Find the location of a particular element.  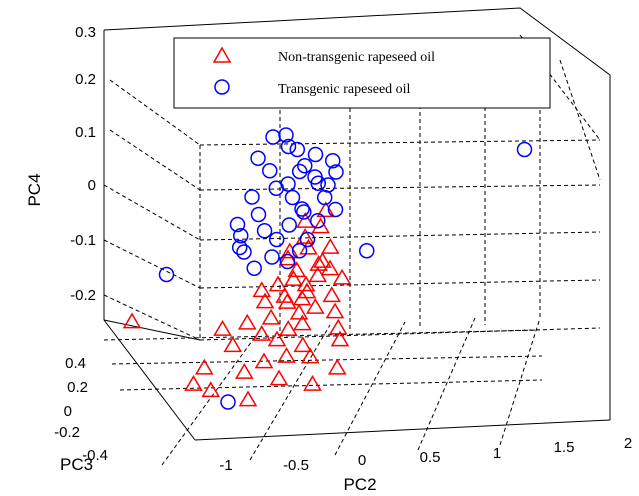

z-tick-label: -0.1 is located at coordinates (83, 240).